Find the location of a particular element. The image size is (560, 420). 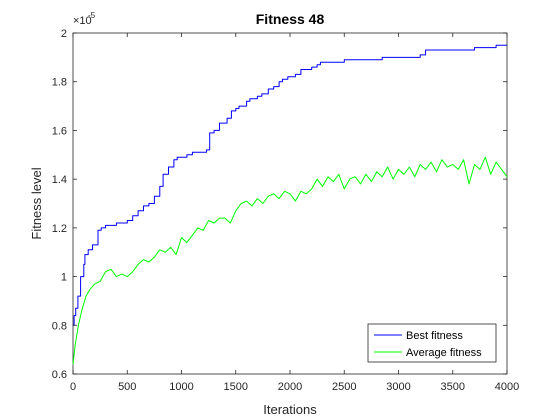

y-tick-label: 1.6 is located at coordinates (59, 131).